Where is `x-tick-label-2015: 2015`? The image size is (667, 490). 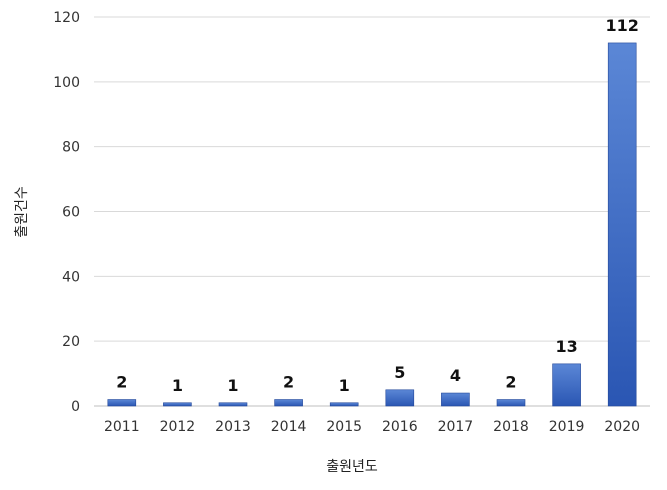
x-tick-label-2015: 2015 is located at coordinates (344, 427).